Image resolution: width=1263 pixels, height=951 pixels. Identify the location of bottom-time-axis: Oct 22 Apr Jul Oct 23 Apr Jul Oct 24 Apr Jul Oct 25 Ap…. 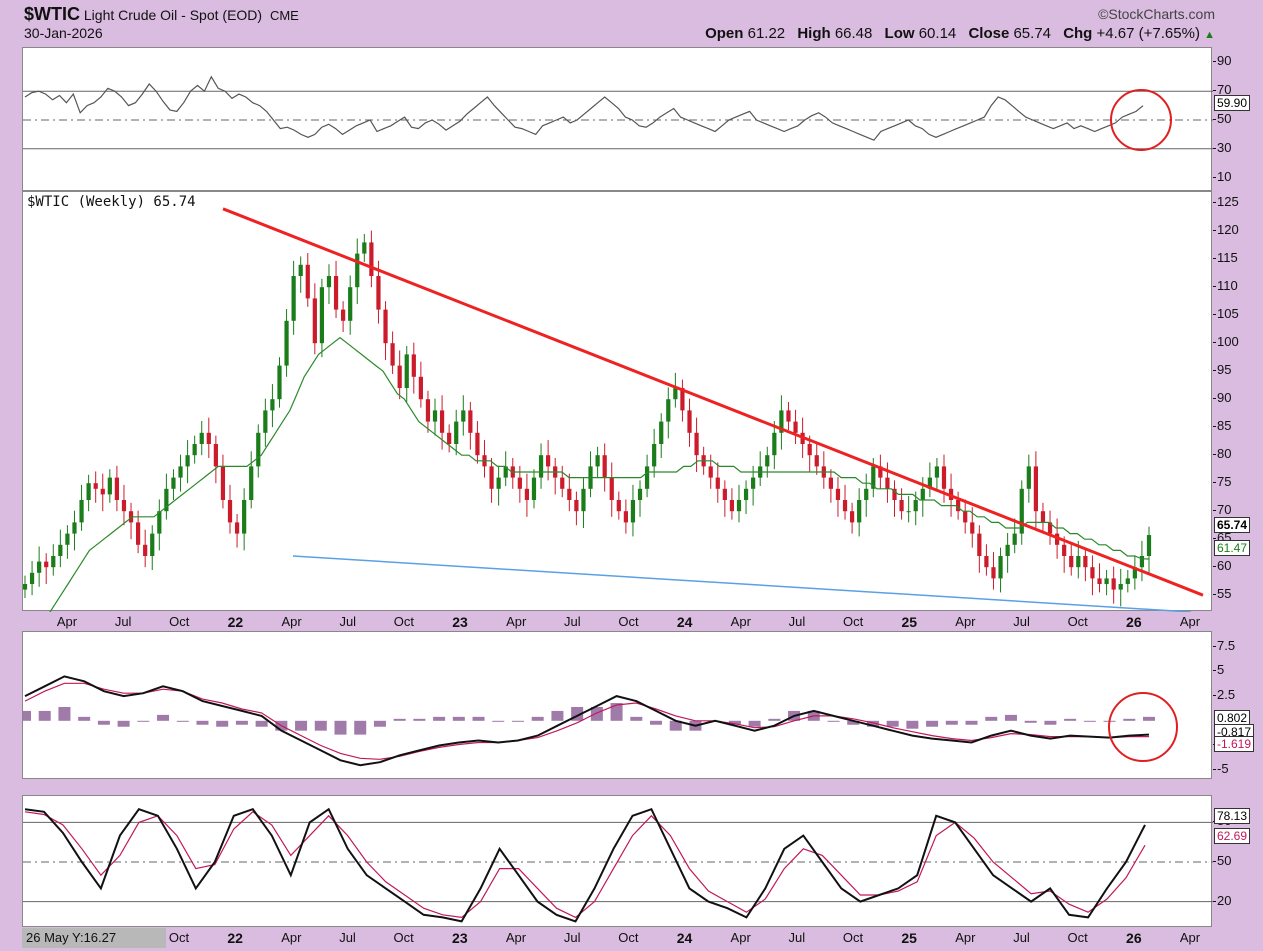
(617, 938).